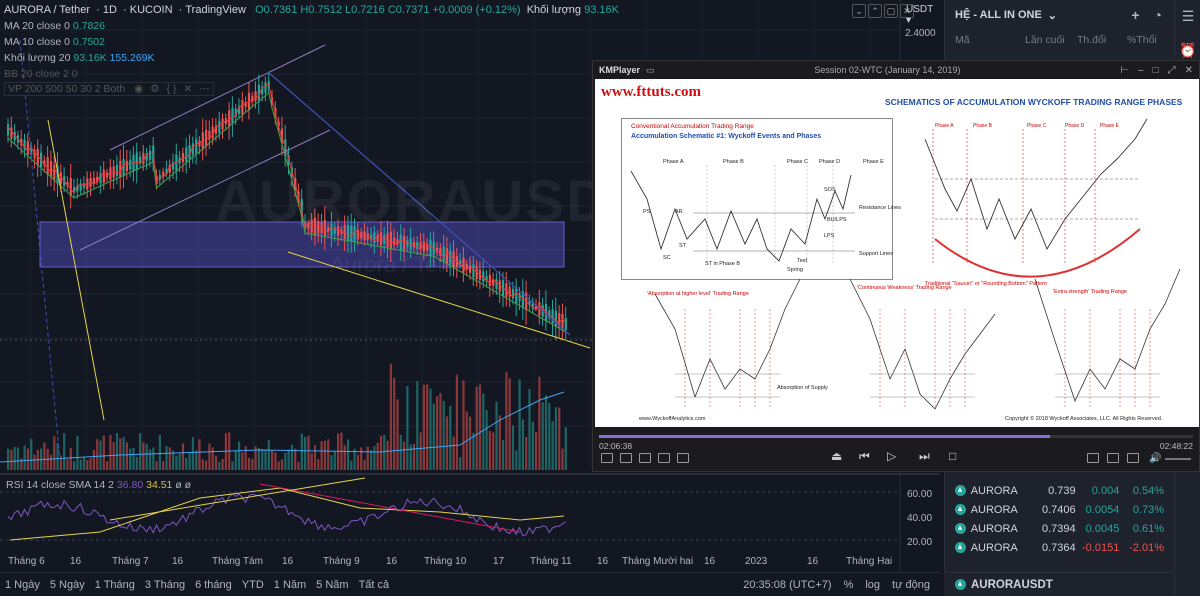 This screenshot has height=596, width=1200. What do you see at coordinates (924, 456) in the screenshot?
I see `next-icon: ⏭` at bounding box center [924, 456].